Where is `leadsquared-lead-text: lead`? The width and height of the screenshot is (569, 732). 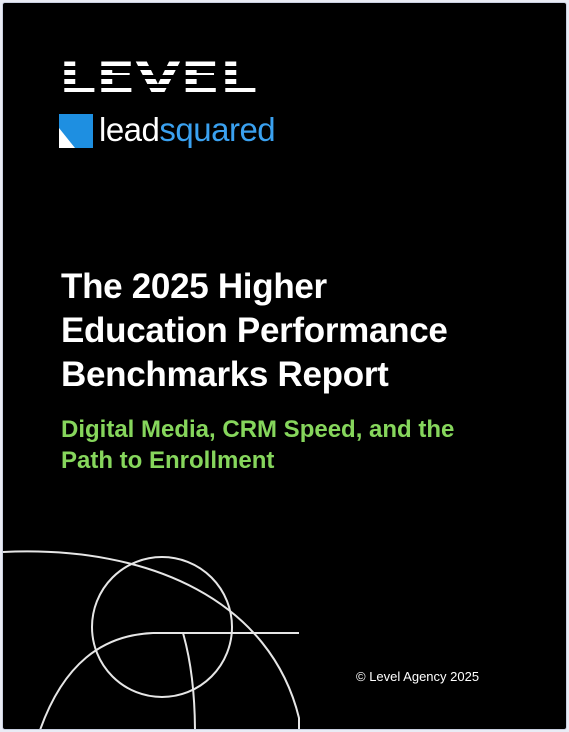
leadsquared-lead-text: lead is located at coordinates (129, 129).